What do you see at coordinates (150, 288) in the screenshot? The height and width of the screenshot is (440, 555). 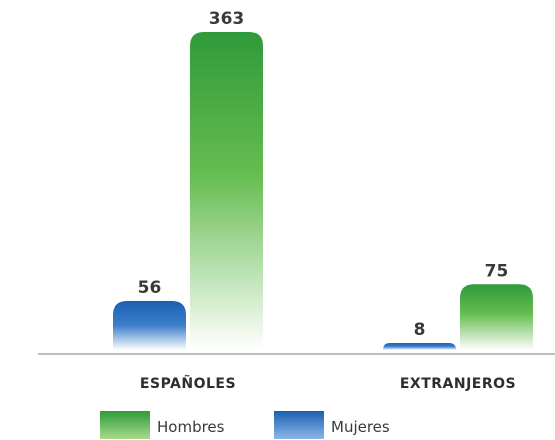 I see `value-label-mujeres-espanoles: 56` at bounding box center [150, 288].